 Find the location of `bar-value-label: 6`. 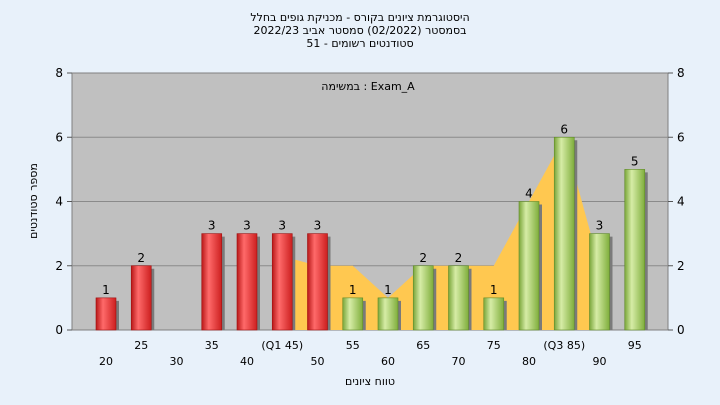

bar-value-label: 6 is located at coordinates (564, 129).